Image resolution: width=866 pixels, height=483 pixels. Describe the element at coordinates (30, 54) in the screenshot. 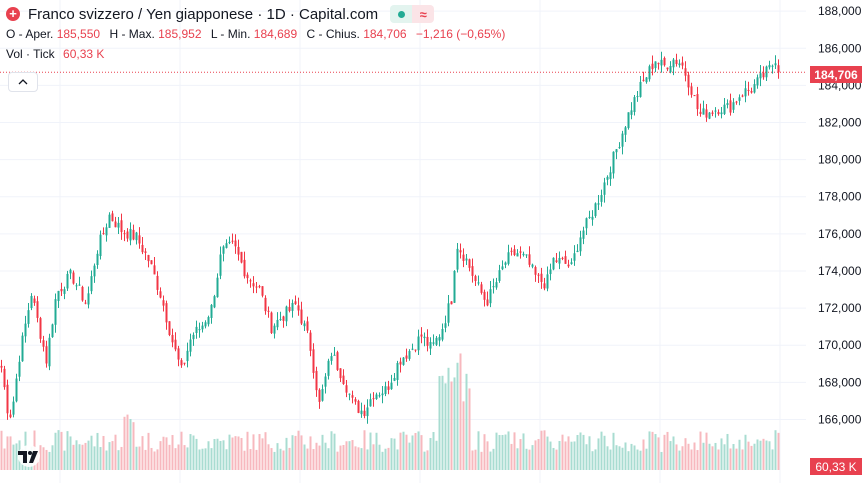

I see `volume-label: Vol · Tick` at that location.